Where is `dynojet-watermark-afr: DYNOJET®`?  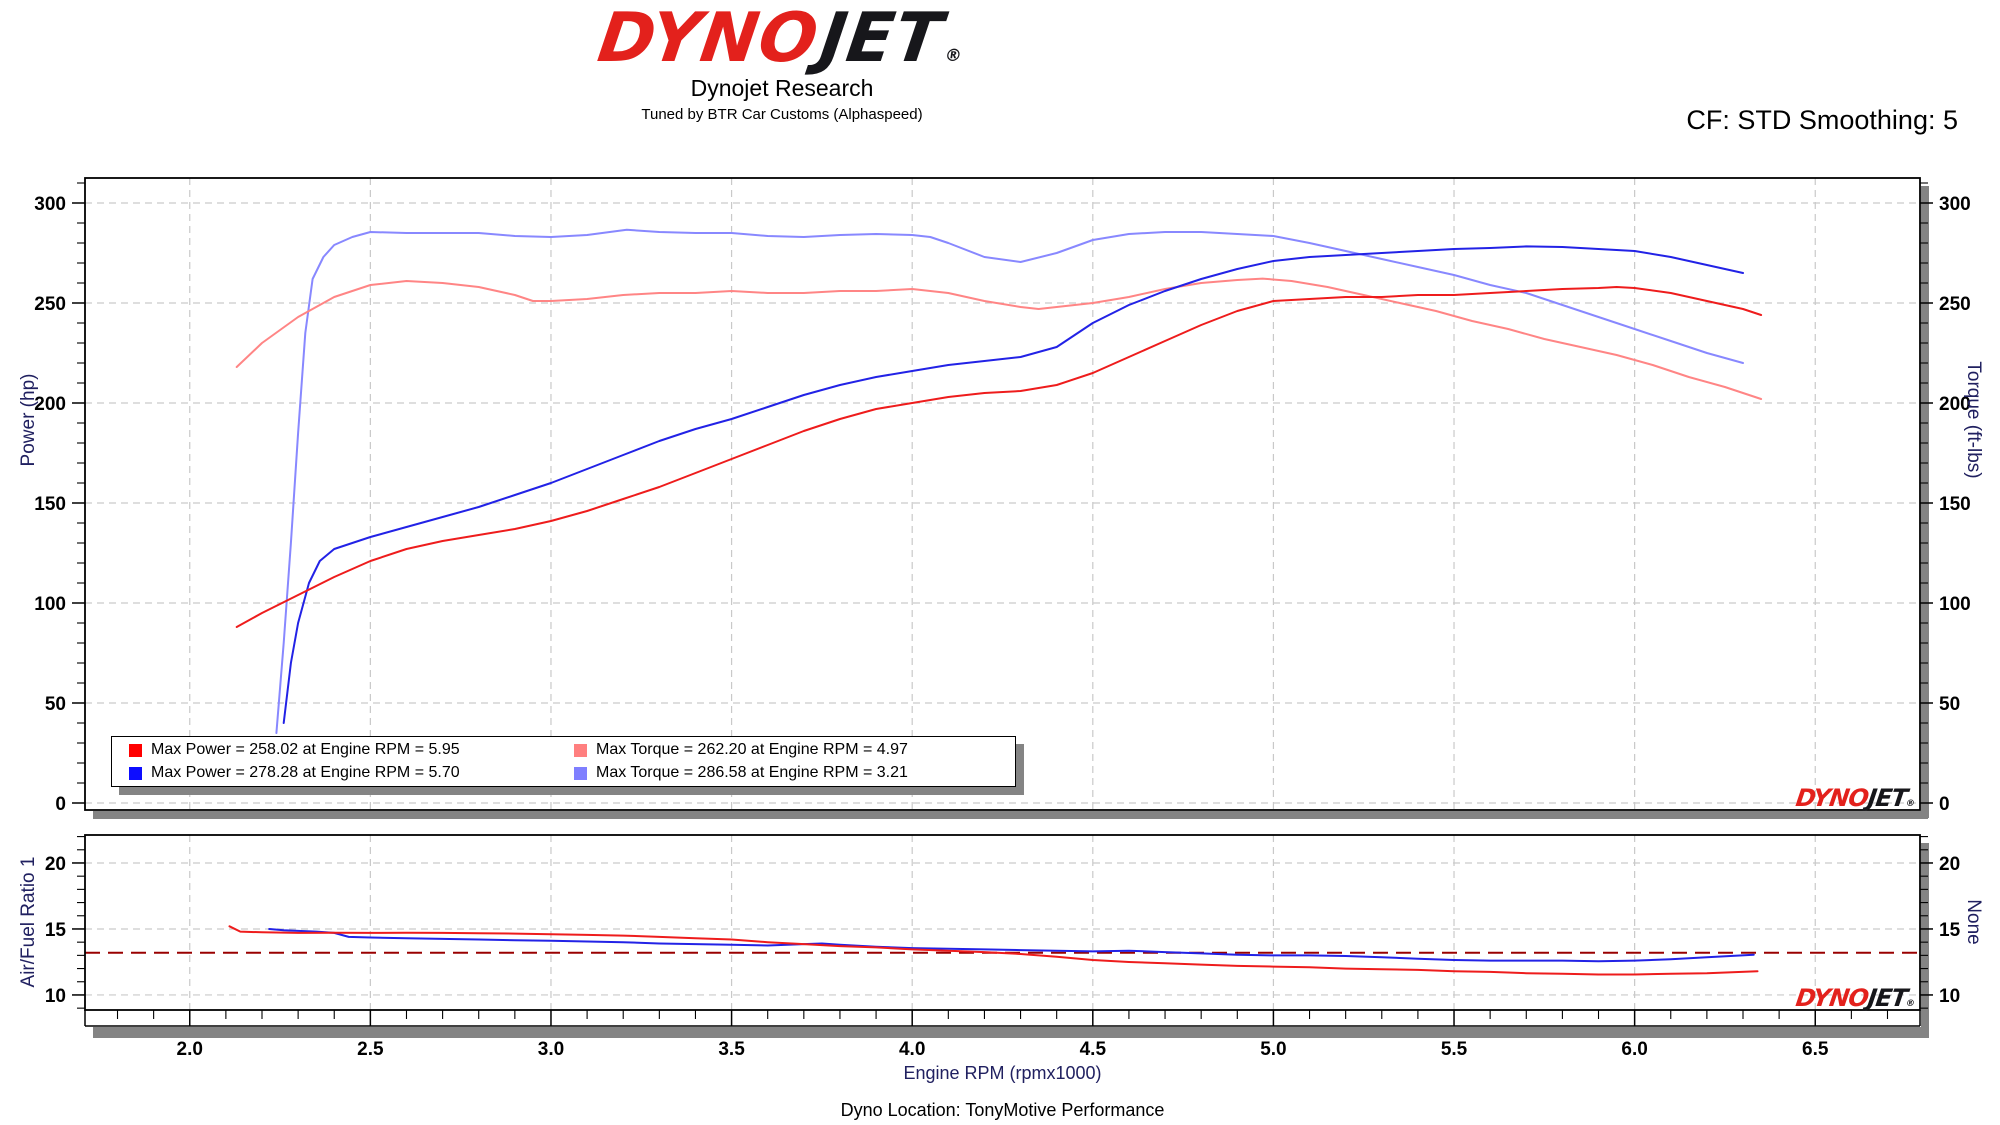 dynojet-watermark-afr: DYNOJET® is located at coordinates (1855, 998).